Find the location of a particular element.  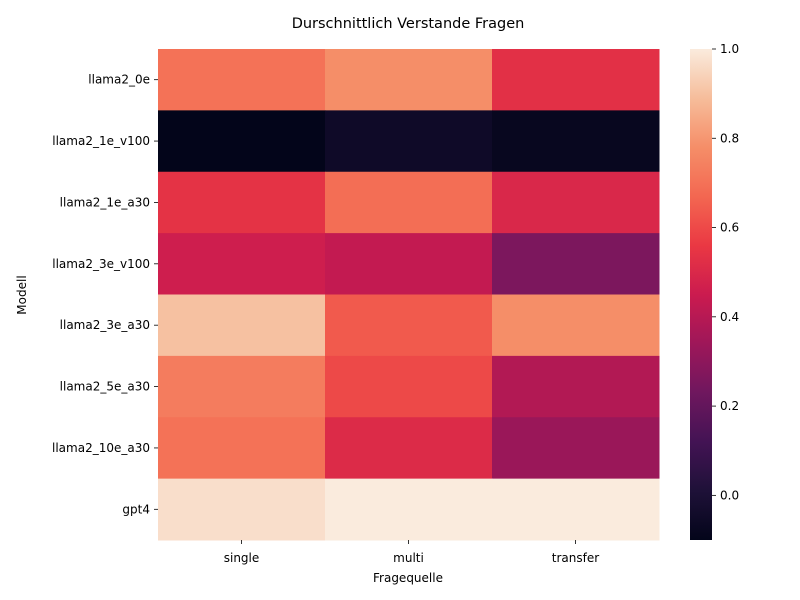

x-tick-label: single is located at coordinates (242, 558).